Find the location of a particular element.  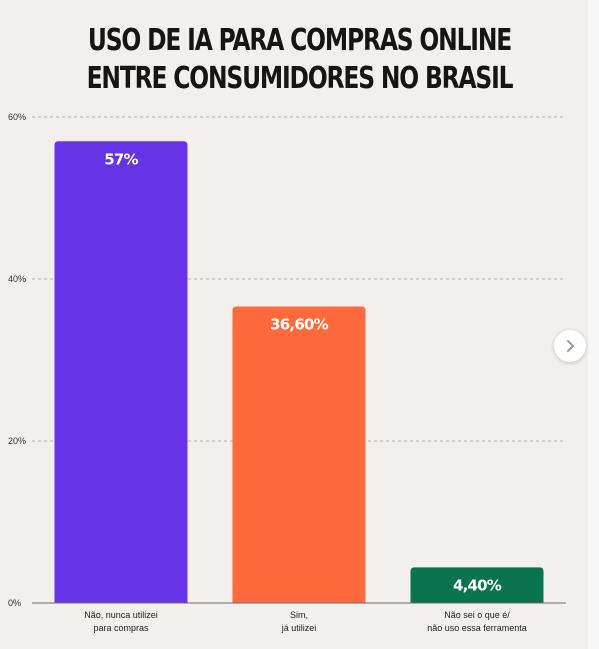

data-label: 36,60% is located at coordinates (299, 325).